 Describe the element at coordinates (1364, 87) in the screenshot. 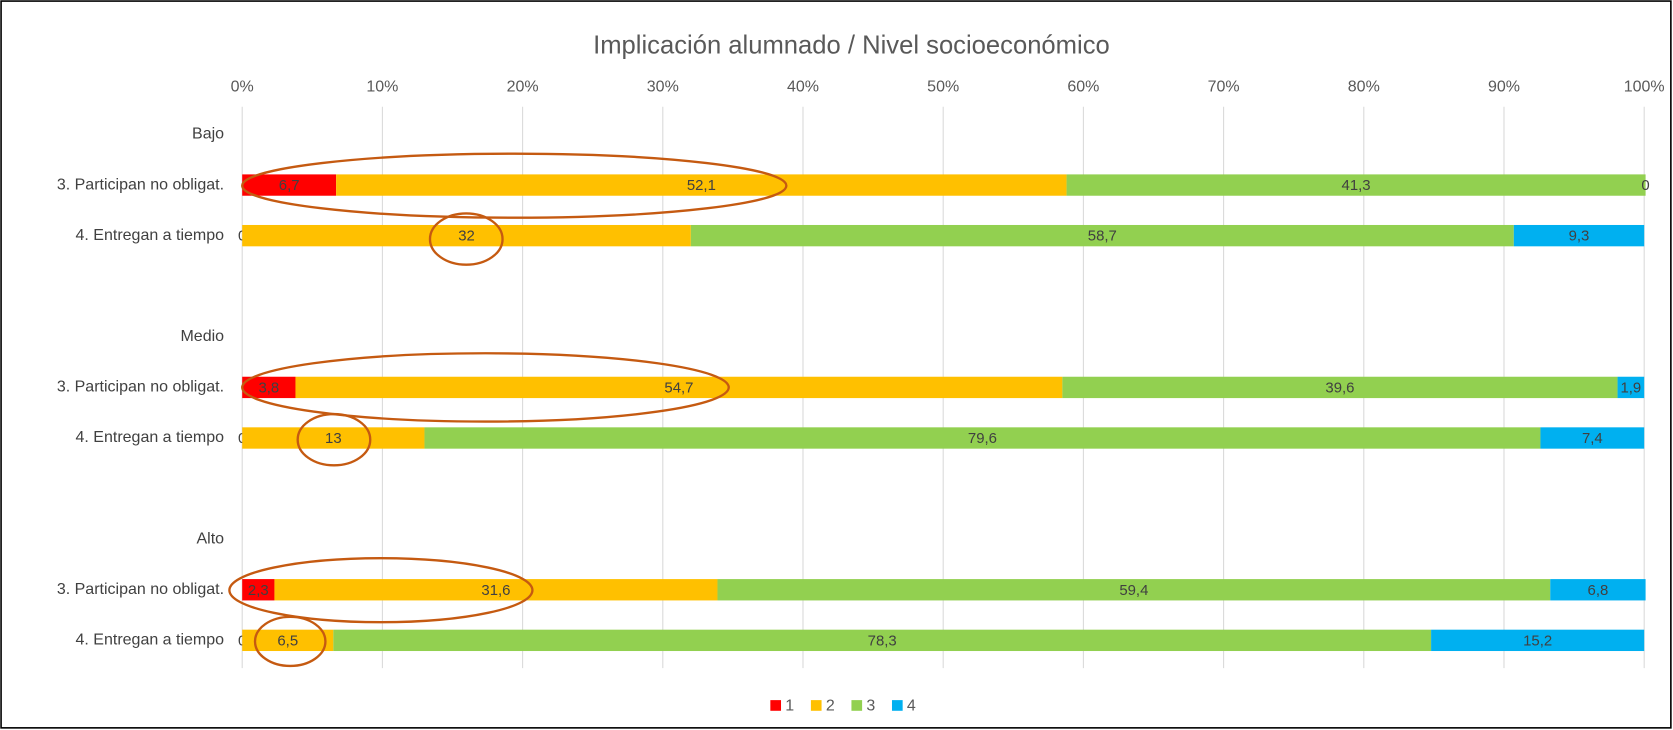

I see `x-tick-label: 80%` at that location.